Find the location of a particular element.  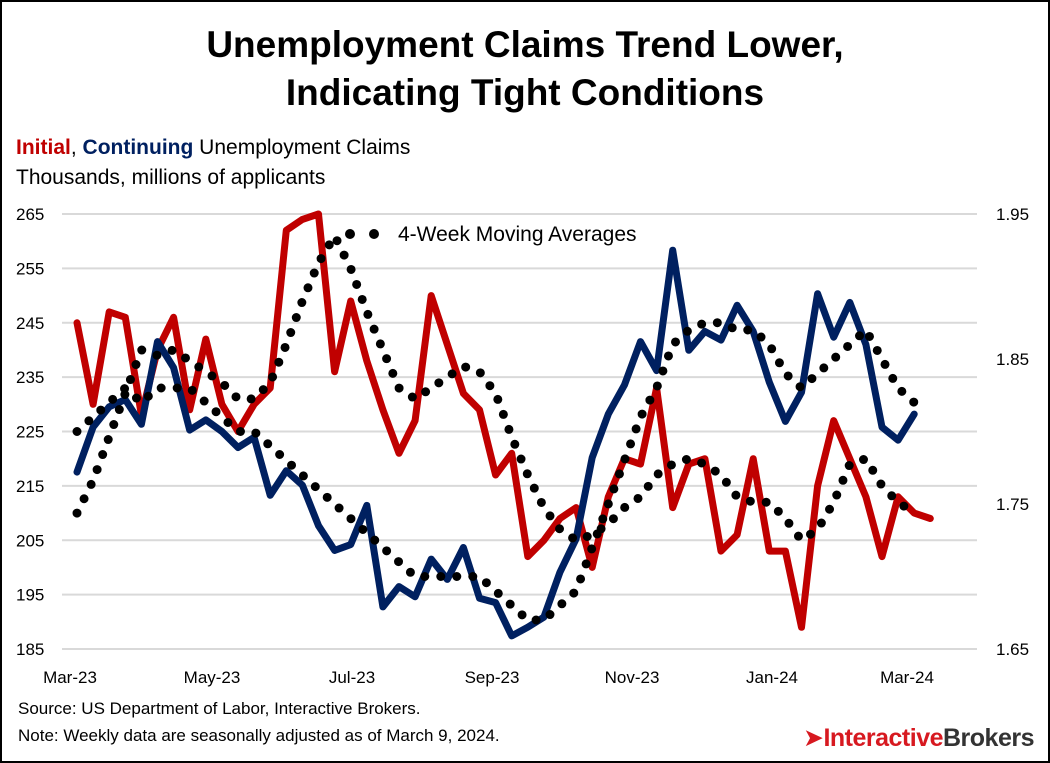

legend: 4-Week Moving Averages is located at coordinates (491, 234).